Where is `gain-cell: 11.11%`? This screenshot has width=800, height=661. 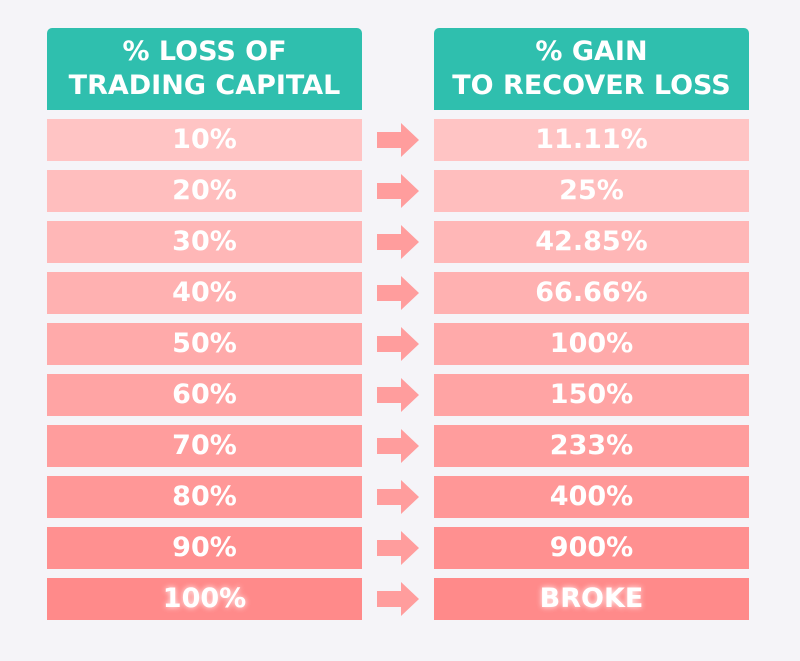
gain-cell: 11.11% is located at coordinates (591, 140).